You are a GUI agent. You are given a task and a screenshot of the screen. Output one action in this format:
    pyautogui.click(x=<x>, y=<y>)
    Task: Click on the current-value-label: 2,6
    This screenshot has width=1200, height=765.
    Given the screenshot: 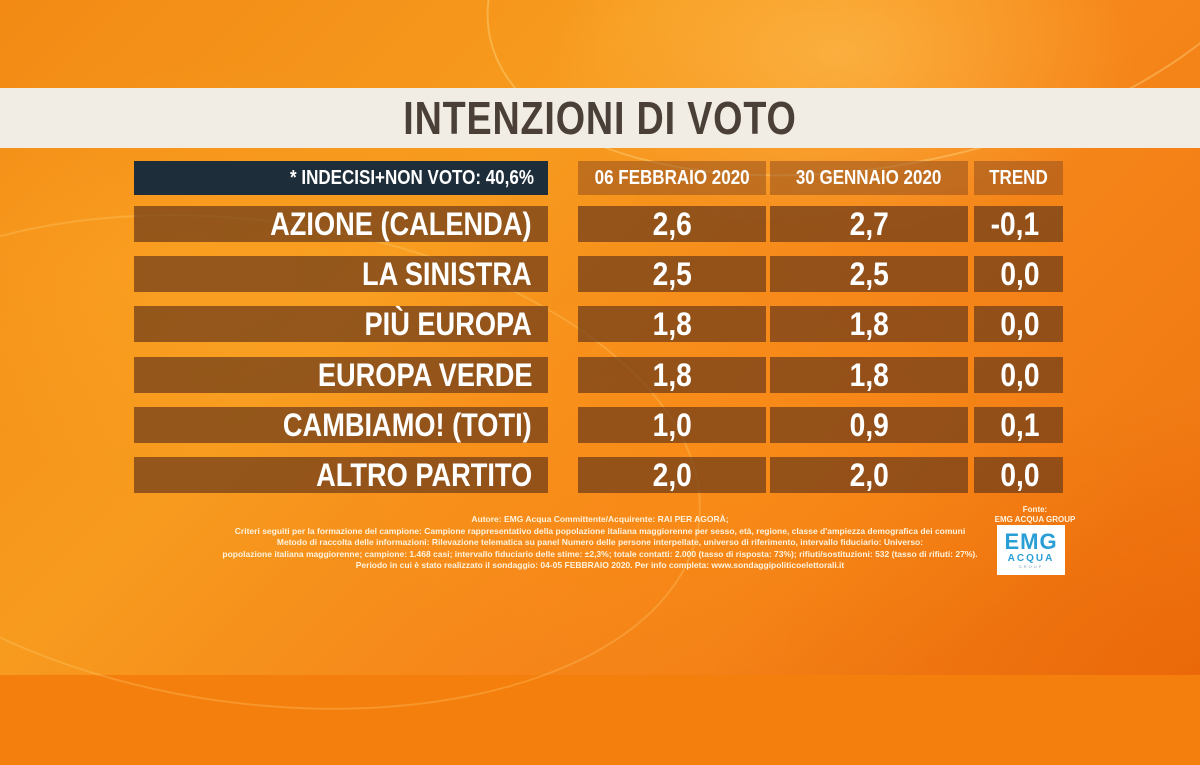 What is the action you would take?
    pyautogui.click(x=672, y=224)
    